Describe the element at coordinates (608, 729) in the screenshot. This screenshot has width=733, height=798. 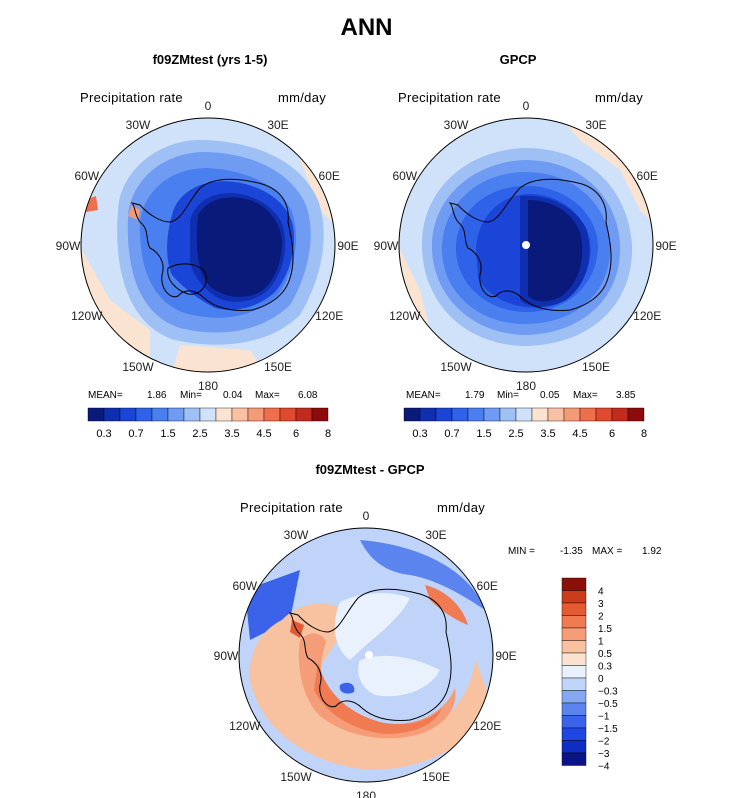
I see `colorbar-tick-label: −1.5` at that location.